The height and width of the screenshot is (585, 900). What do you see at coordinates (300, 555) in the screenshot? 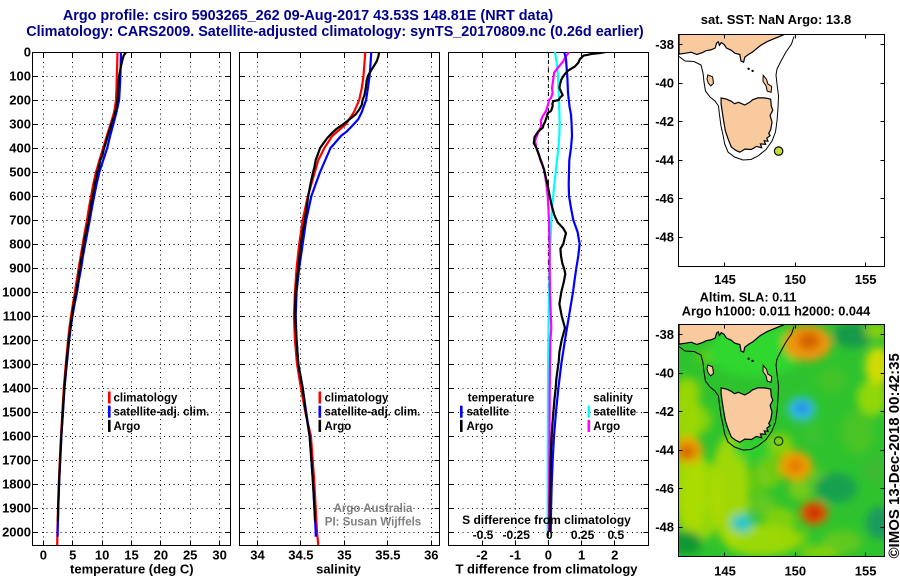
I see `svg-text: 34.5` at bounding box center [300, 555].